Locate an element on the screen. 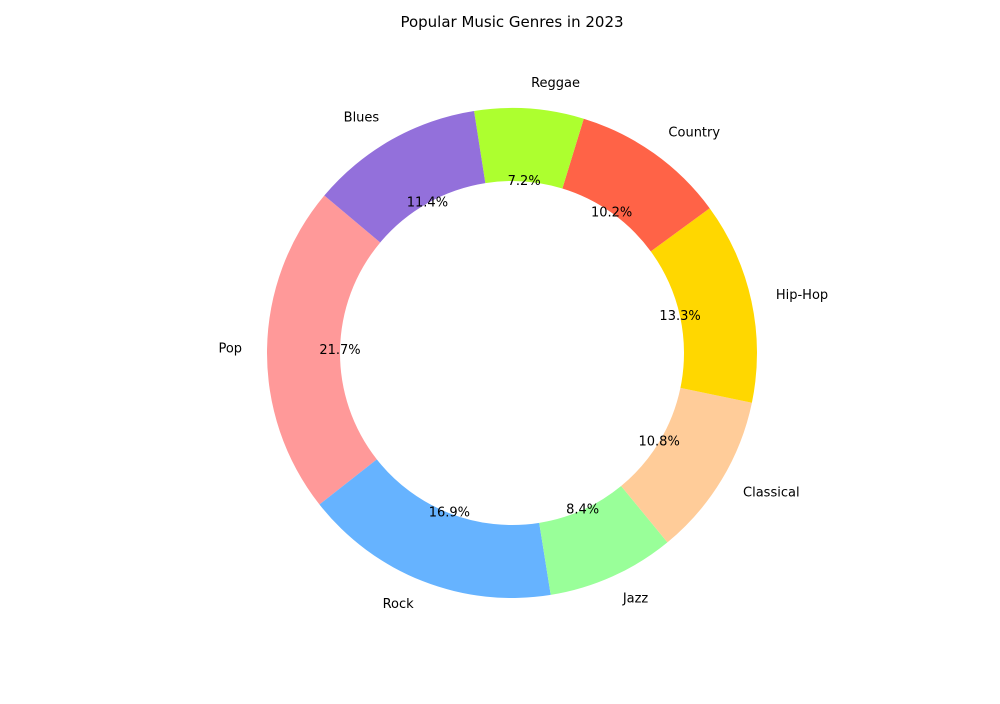 The height and width of the screenshot is (704, 1000). percent-label-jazz: 8.4% is located at coordinates (582, 509).